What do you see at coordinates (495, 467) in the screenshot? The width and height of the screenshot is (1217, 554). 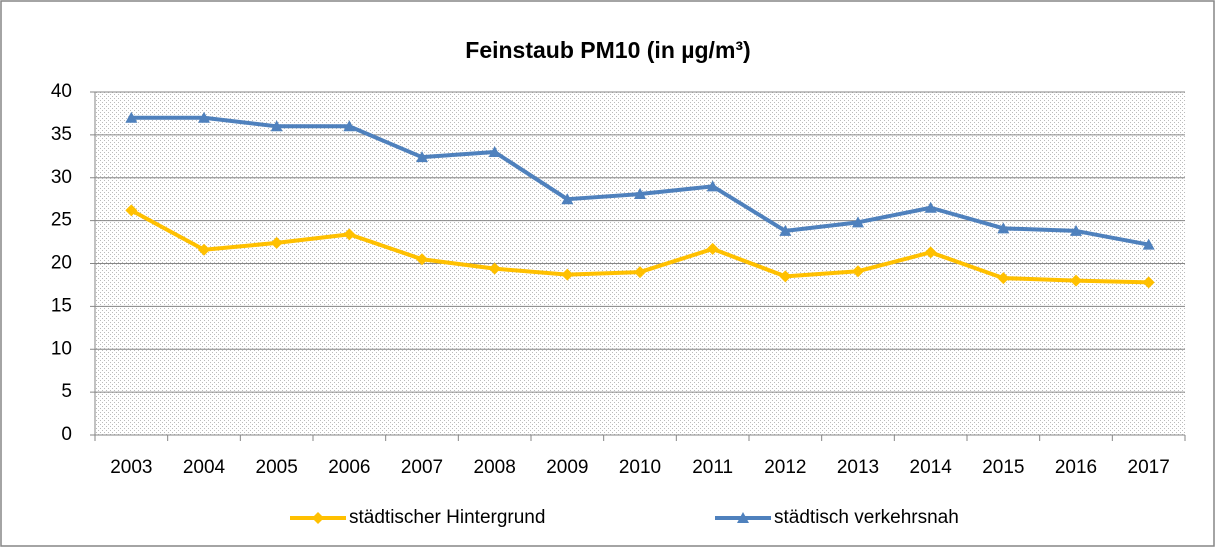 I see `x-tick-label: 2008` at bounding box center [495, 467].